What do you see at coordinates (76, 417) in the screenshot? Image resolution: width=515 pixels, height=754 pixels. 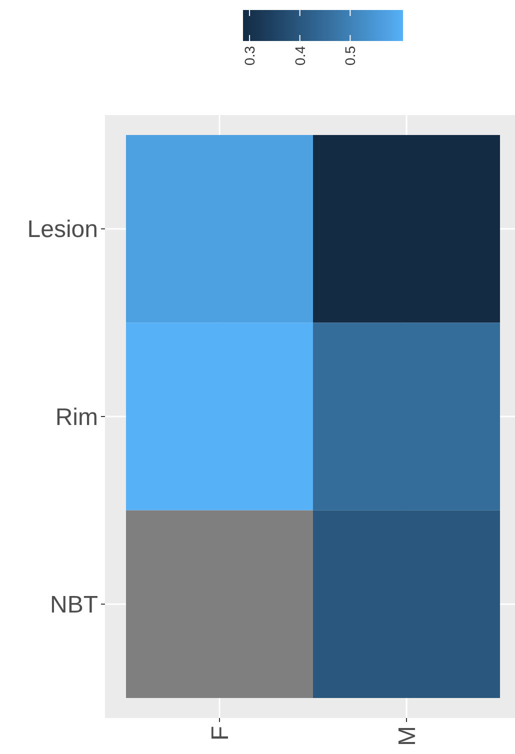 I see `y-tick-label: Rim` at bounding box center [76, 417].